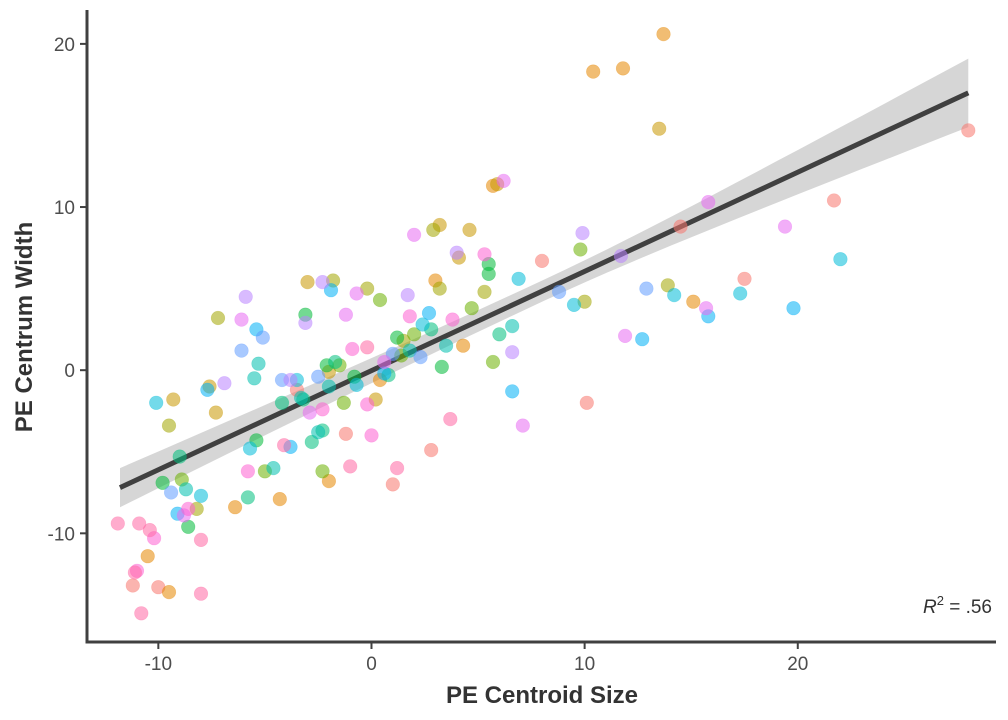 The image size is (1008, 720). Describe the element at coordinates (584, 664) in the screenshot. I see `x-tick-label: 10` at that location.